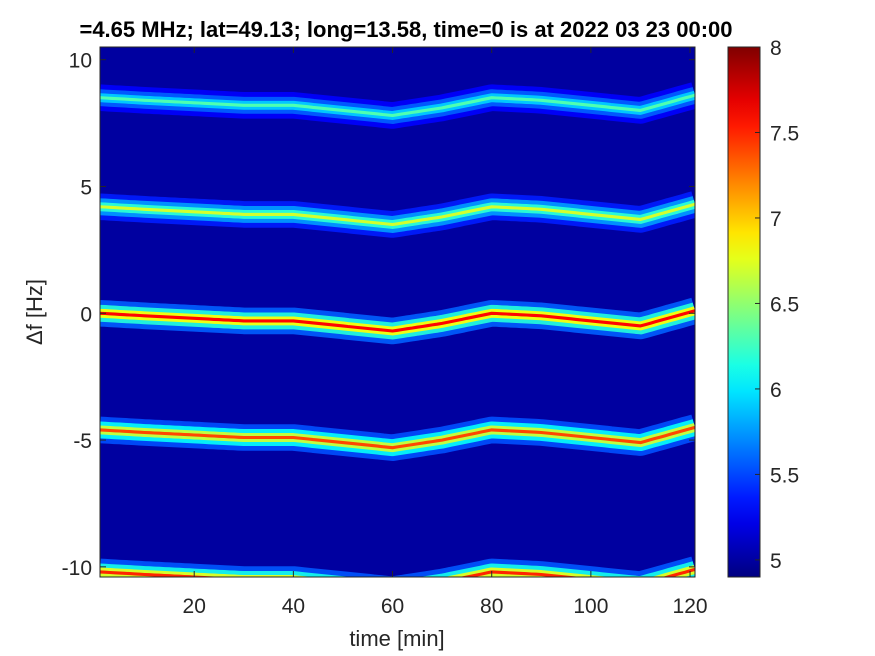  What do you see at coordinates (86, 314) in the screenshot?
I see `y-tick-label: 0` at bounding box center [86, 314].